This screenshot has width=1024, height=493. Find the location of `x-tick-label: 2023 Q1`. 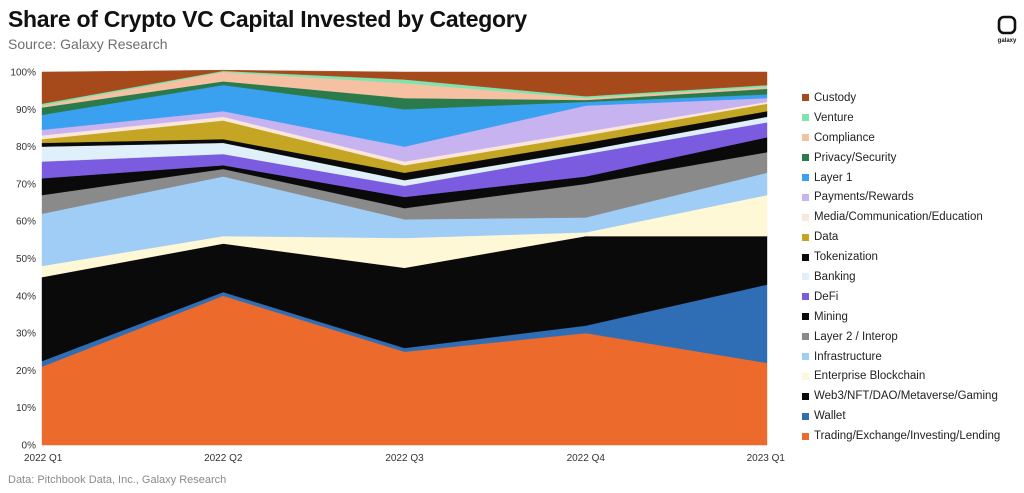

x-tick-label: 2023 Q1 is located at coordinates (766, 458).